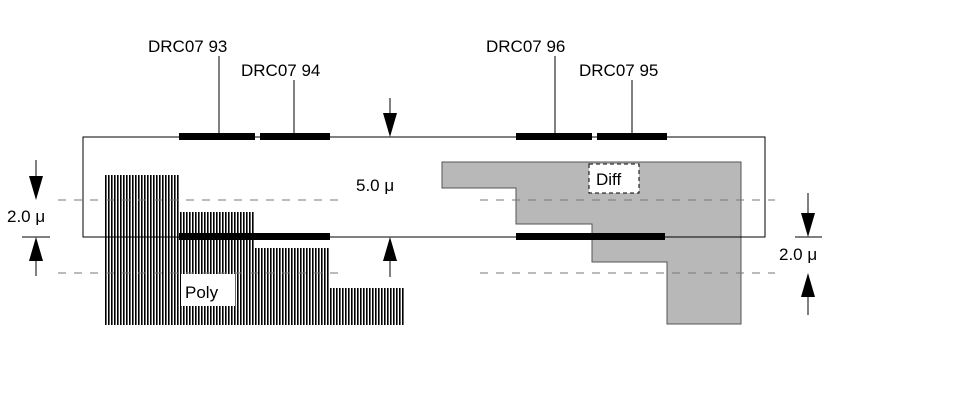 The height and width of the screenshot is (411, 975). What do you see at coordinates (254, 250) in the screenshot?
I see `poly-shape` at bounding box center [254, 250].